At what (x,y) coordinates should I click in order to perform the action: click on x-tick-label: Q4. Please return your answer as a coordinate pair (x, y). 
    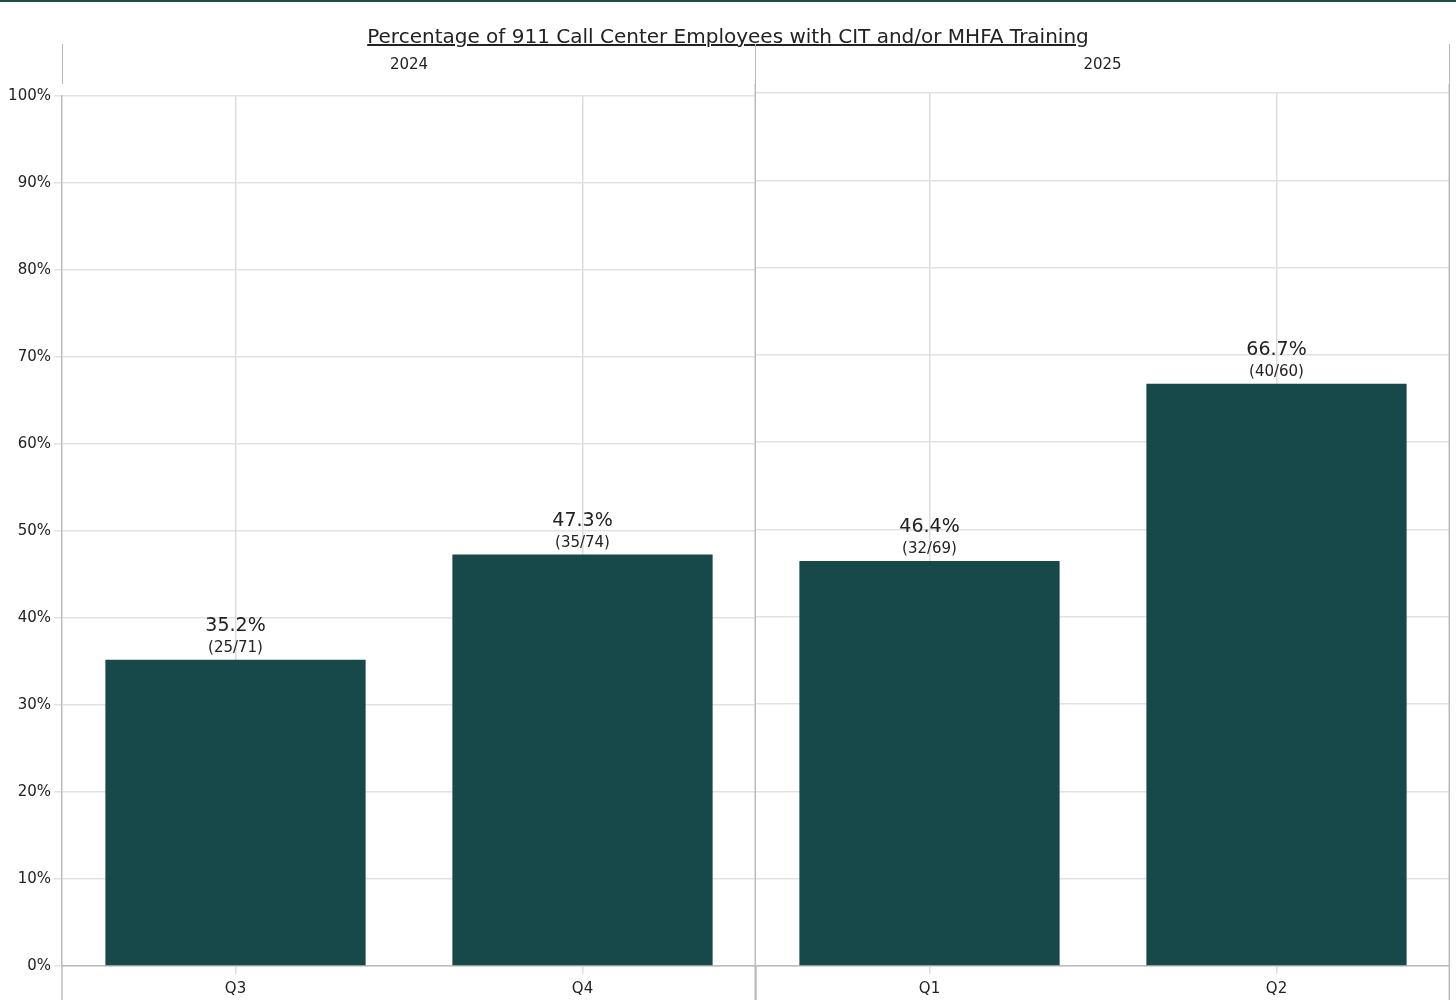
    Looking at the image, I should click on (582, 987).